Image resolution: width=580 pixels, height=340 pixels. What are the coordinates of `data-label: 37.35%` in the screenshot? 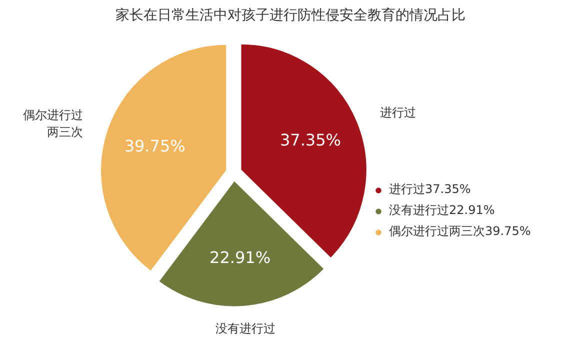 It's located at (310, 140).